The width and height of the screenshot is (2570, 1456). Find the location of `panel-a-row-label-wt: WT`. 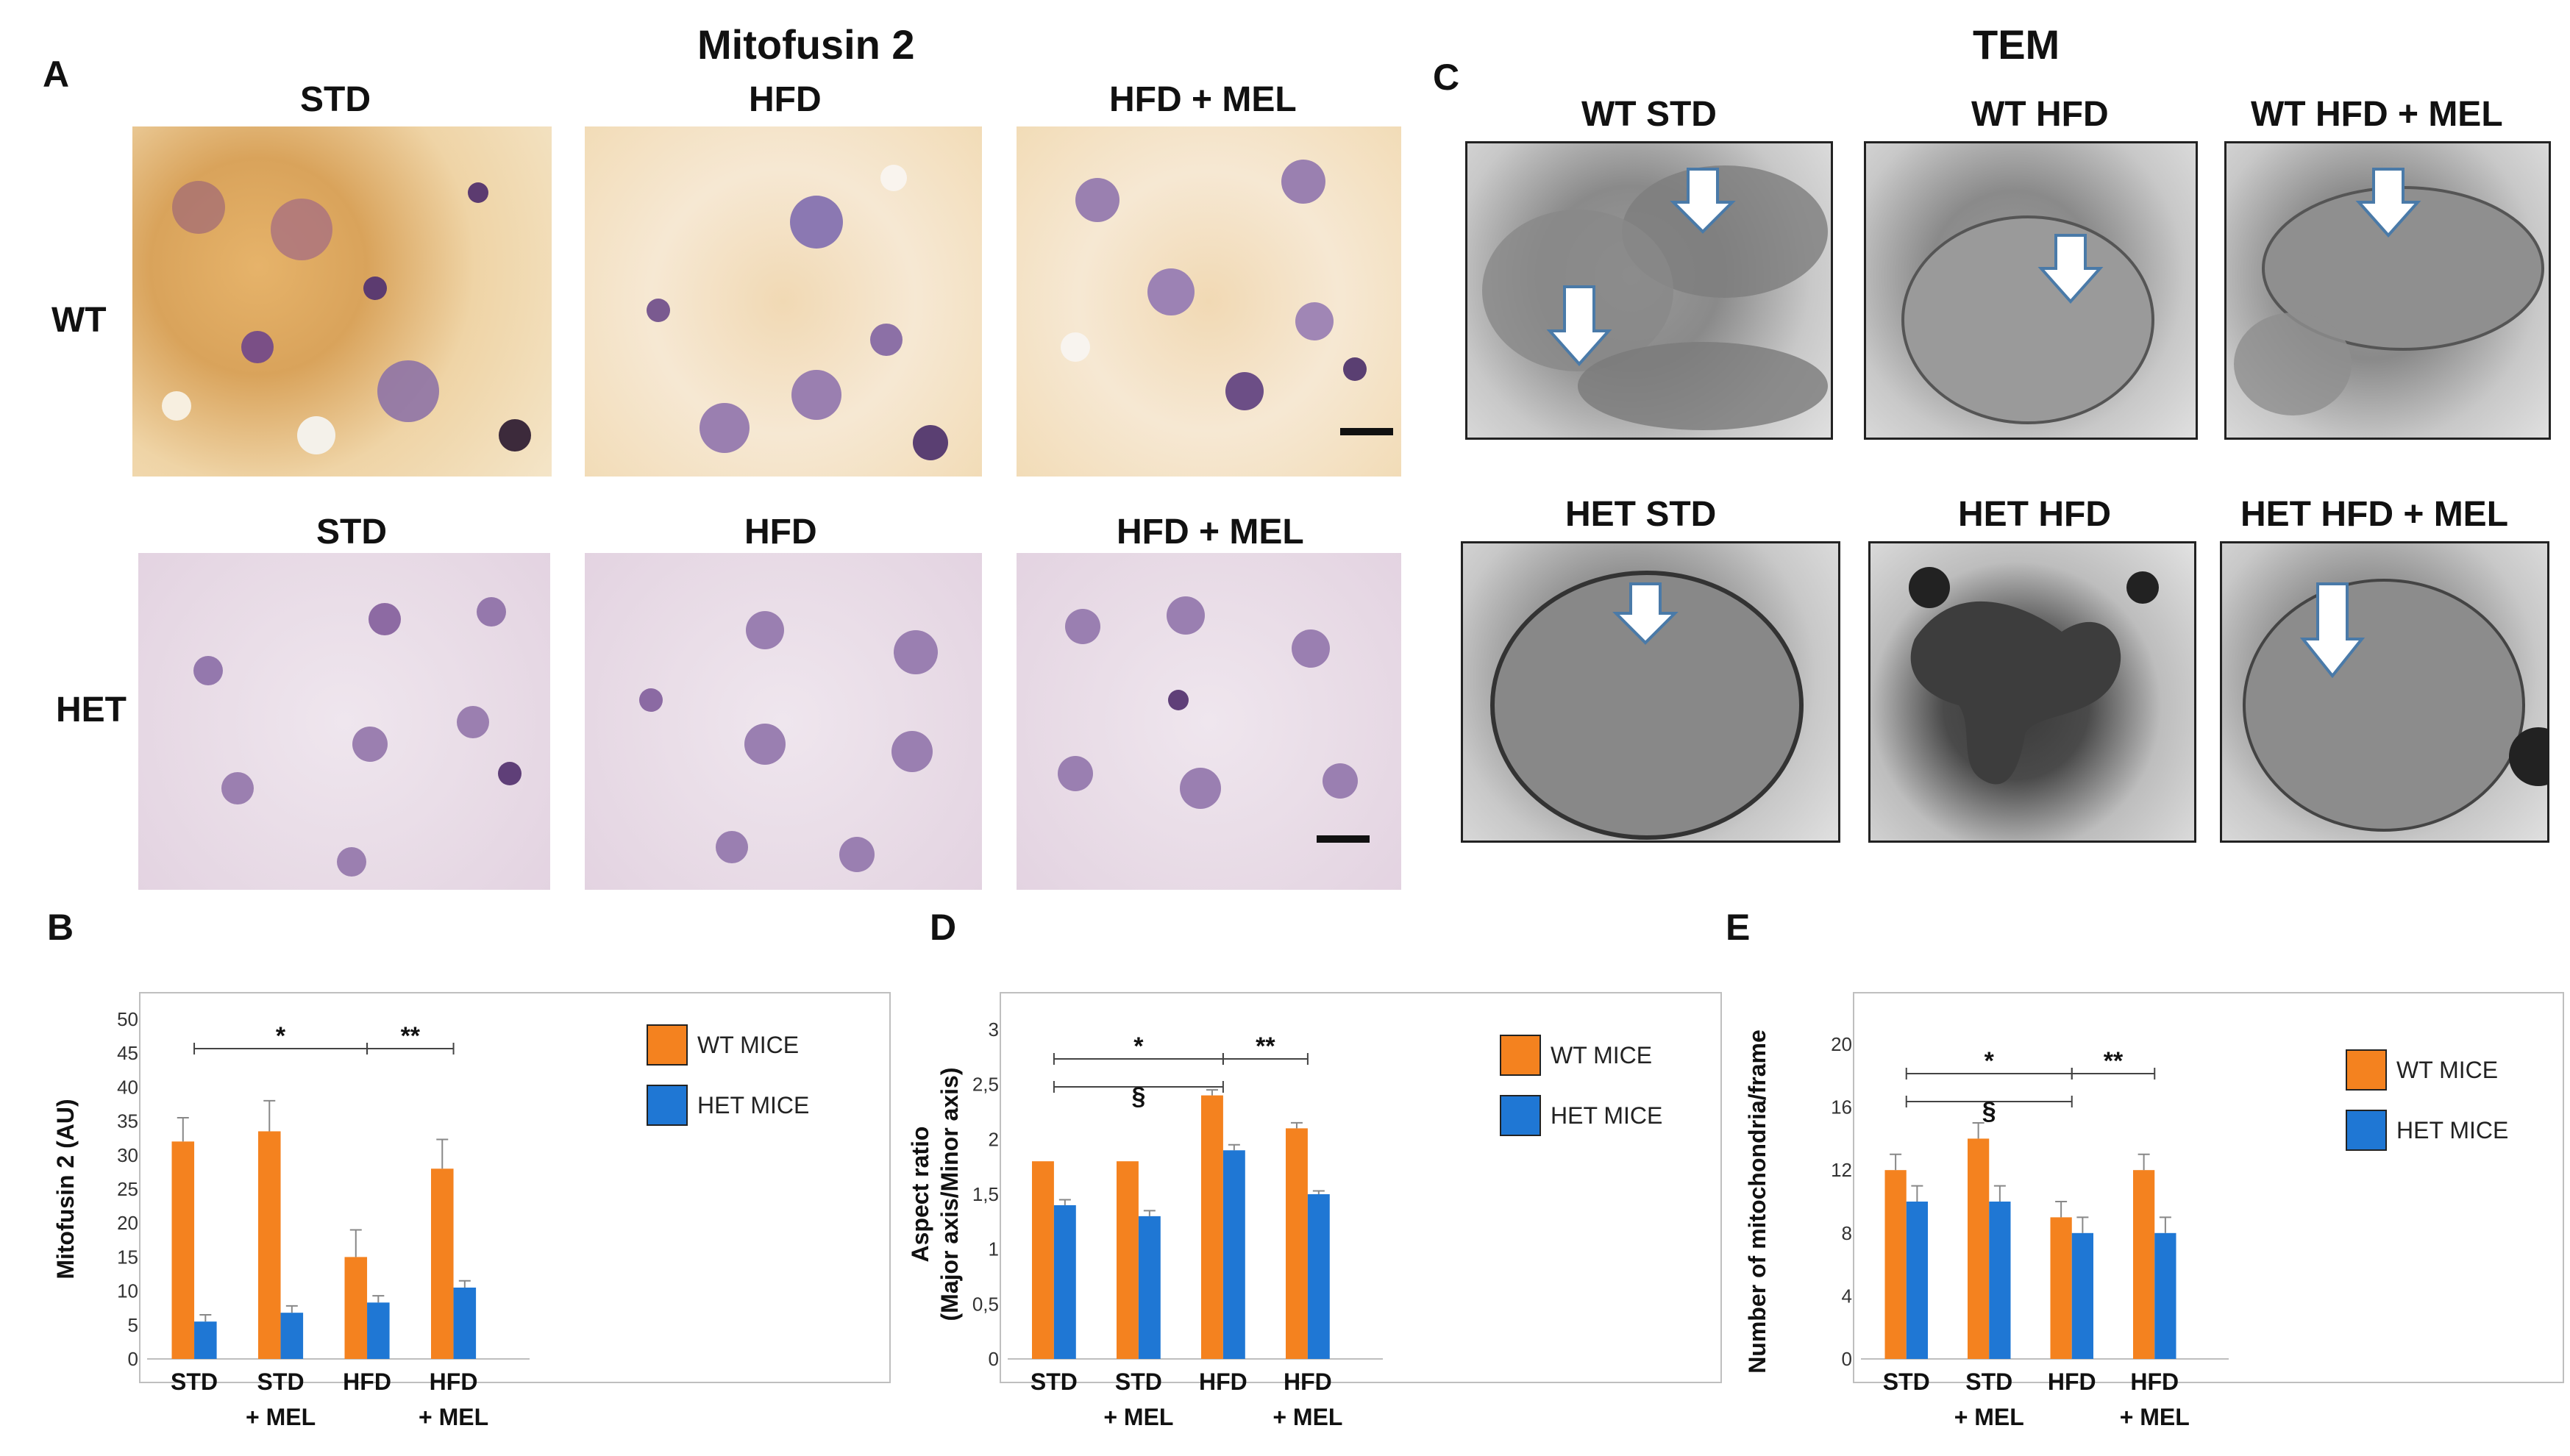

panel-a-row-label-wt: WT is located at coordinates (79, 320).